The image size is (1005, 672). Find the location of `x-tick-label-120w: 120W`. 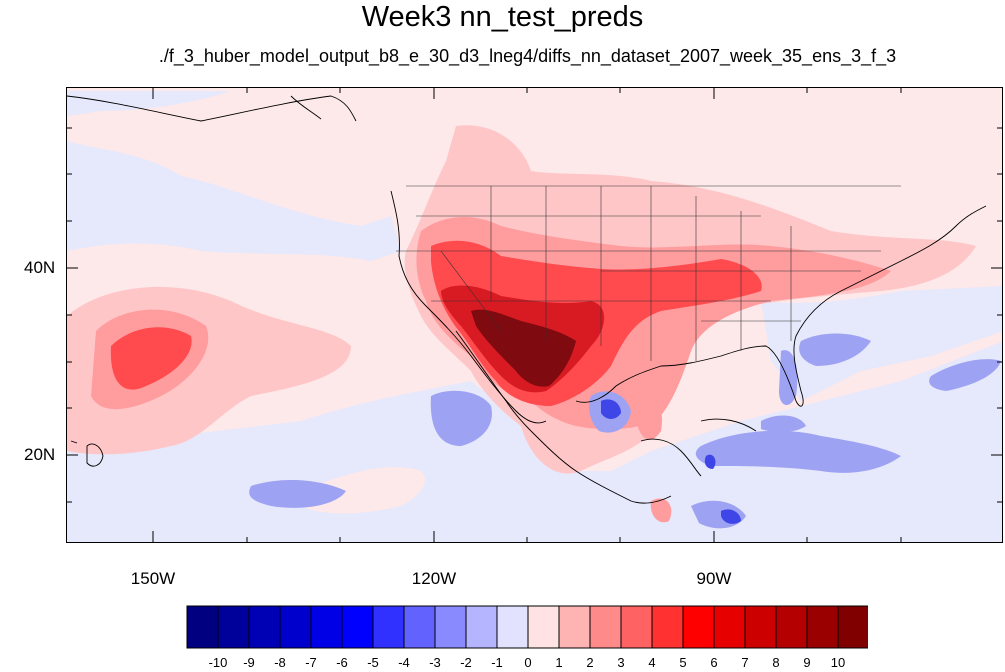

x-tick-label-120w: 120W is located at coordinates (434, 578).